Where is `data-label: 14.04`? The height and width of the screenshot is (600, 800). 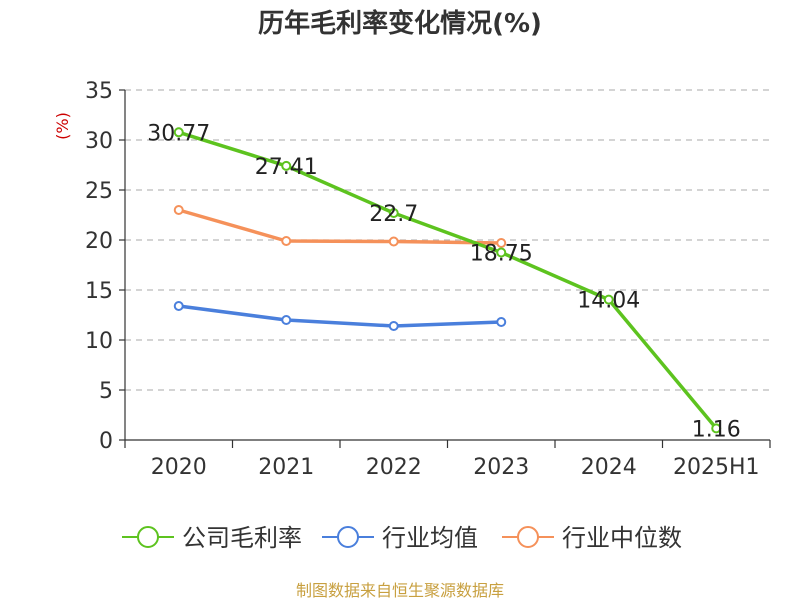
data-label: 14.04 is located at coordinates (608, 301).